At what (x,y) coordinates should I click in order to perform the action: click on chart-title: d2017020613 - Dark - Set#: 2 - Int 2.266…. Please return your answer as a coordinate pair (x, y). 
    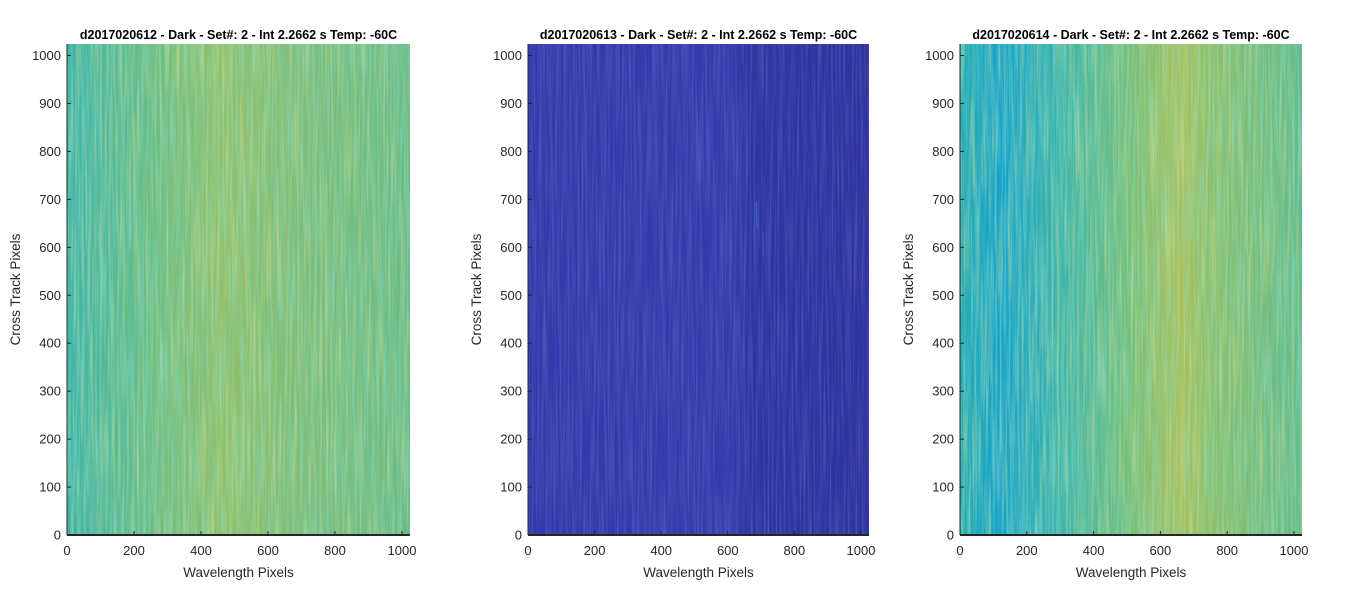
    Looking at the image, I should click on (698, 35).